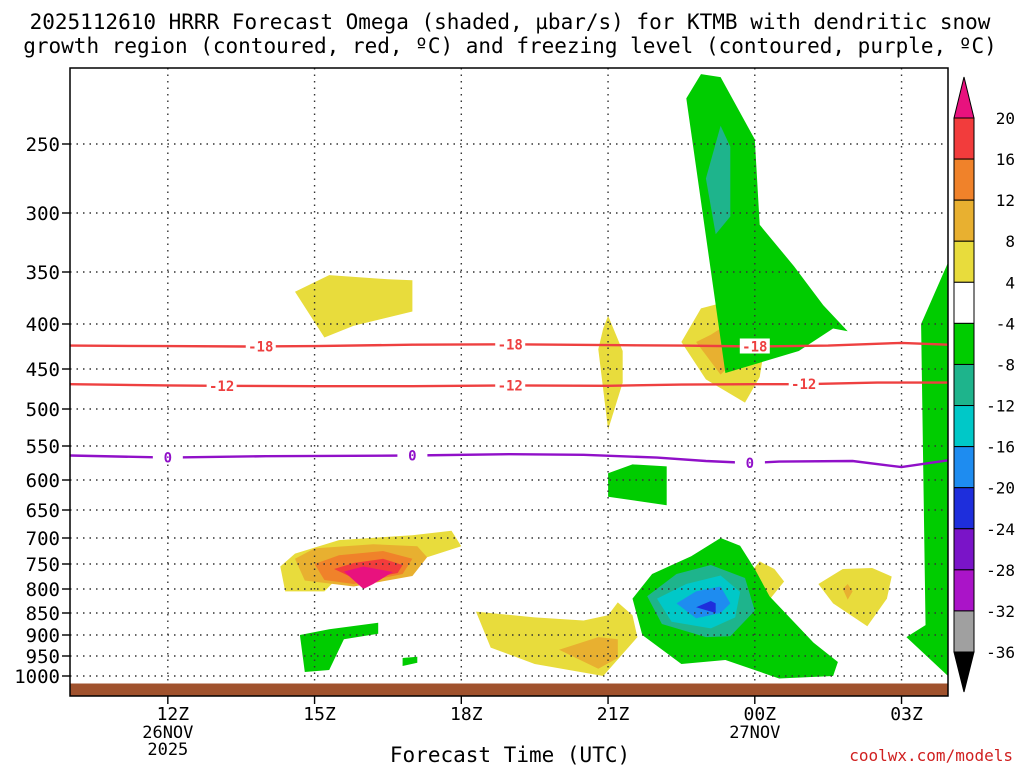 The width and height of the screenshot is (1024, 768). Describe the element at coordinates (43, 565) in the screenshot. I see `y-tick-label-750: 750` at that location.